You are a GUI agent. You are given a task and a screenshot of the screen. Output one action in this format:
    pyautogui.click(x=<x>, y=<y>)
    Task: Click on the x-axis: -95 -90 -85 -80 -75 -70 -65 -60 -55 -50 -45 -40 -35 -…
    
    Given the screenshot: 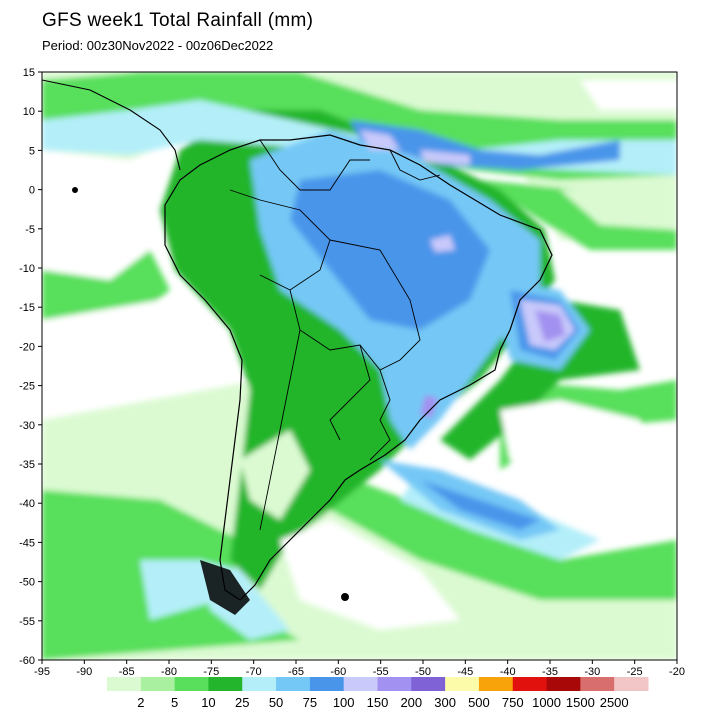 What is the action you would take?
    pyautogui.click(x=359, y=669)
    